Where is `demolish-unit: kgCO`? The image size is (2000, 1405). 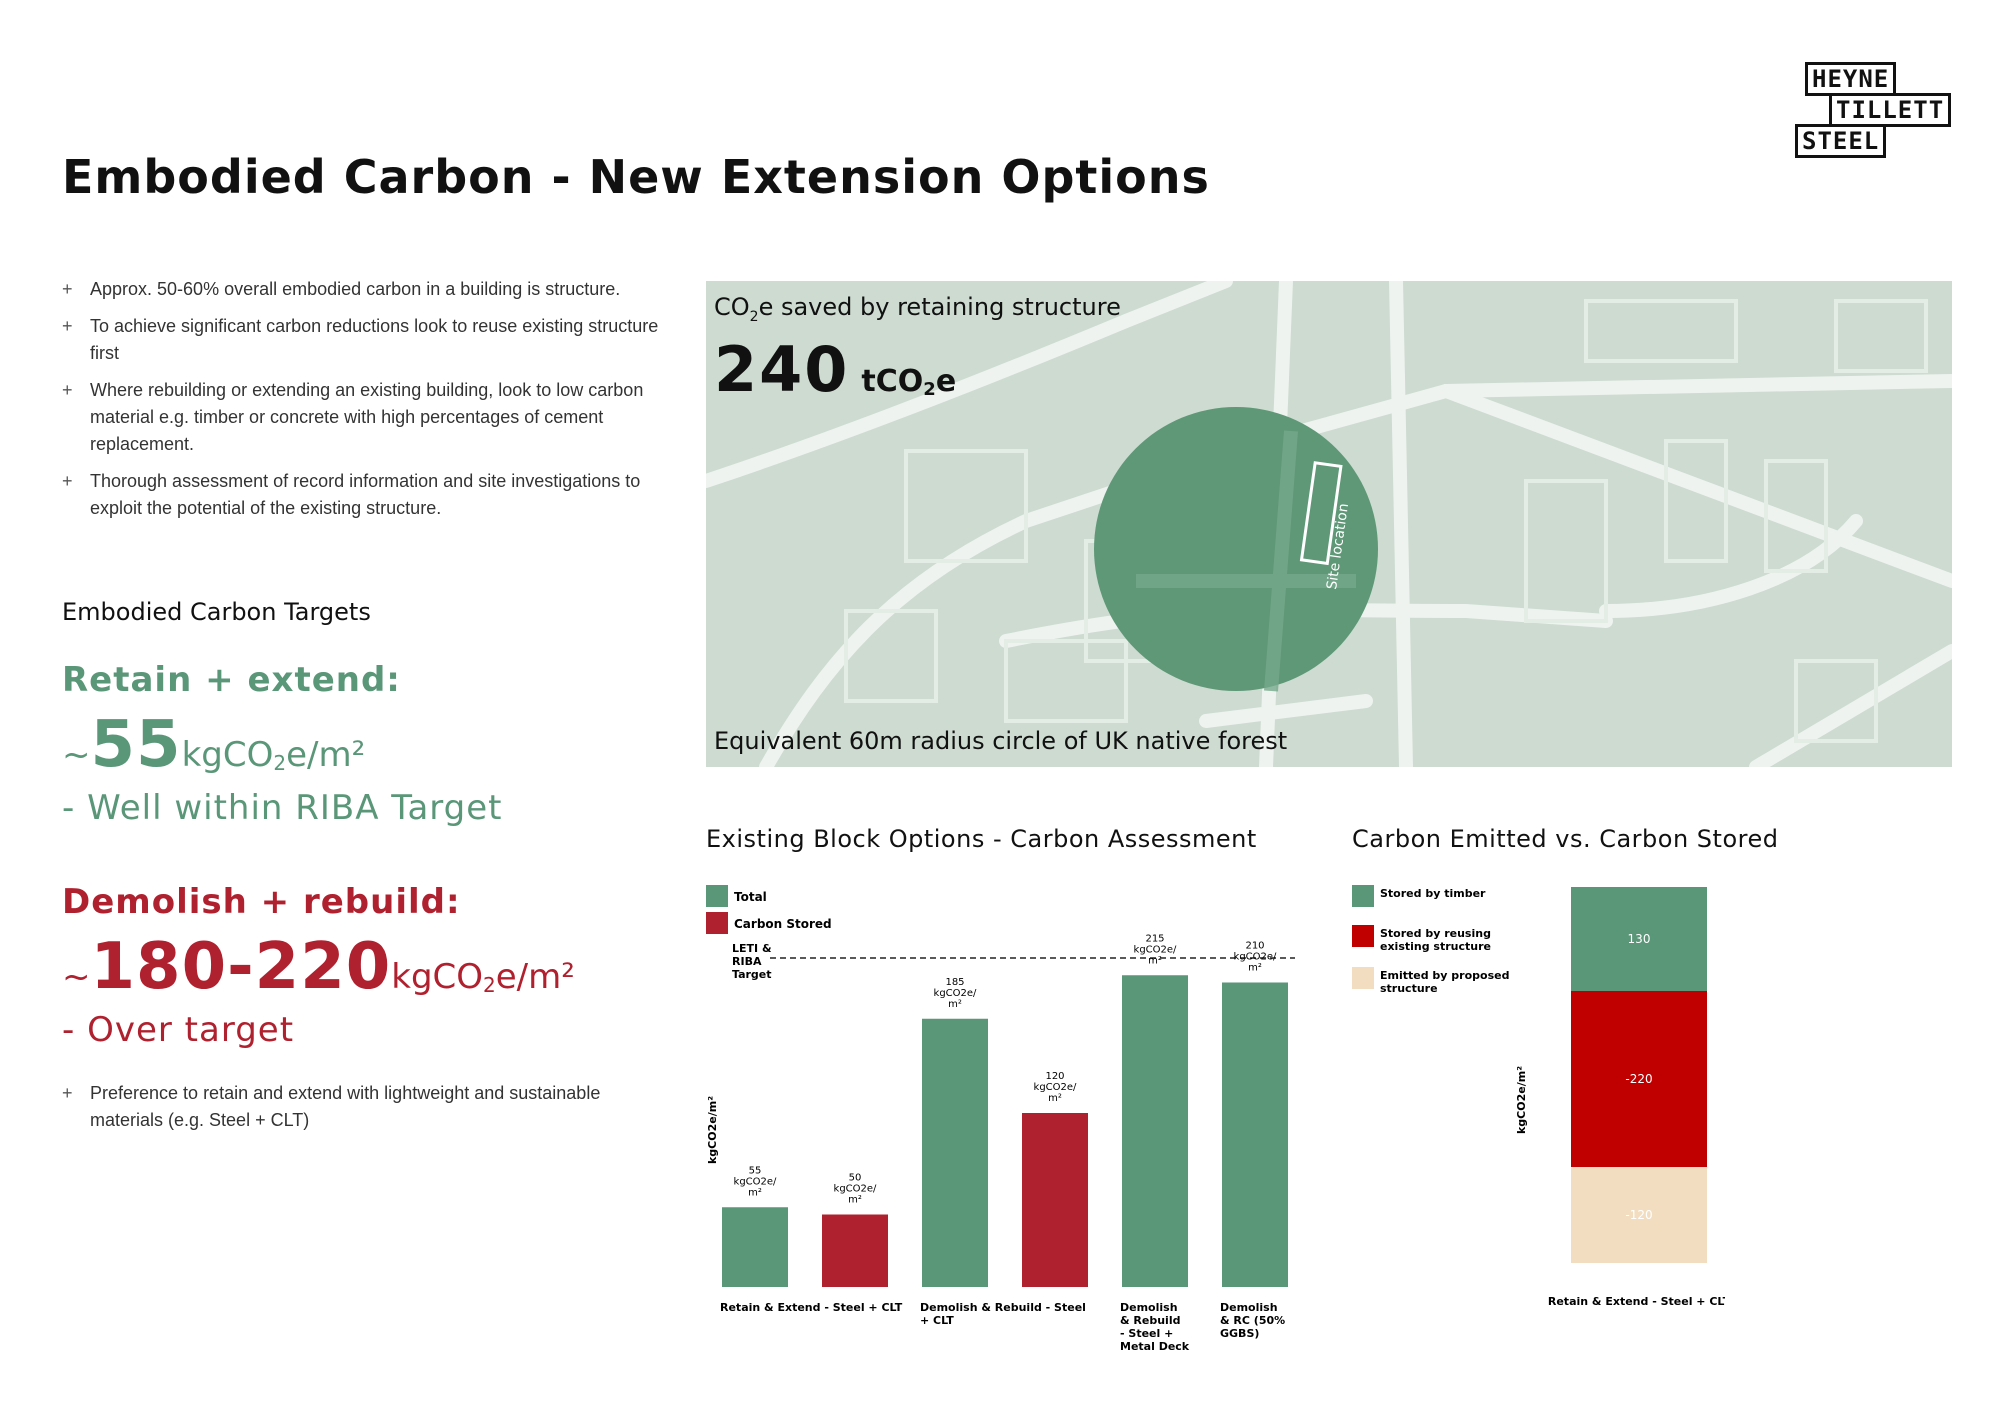 demolish-unit: kgCO is located at coordinates (437, 977).